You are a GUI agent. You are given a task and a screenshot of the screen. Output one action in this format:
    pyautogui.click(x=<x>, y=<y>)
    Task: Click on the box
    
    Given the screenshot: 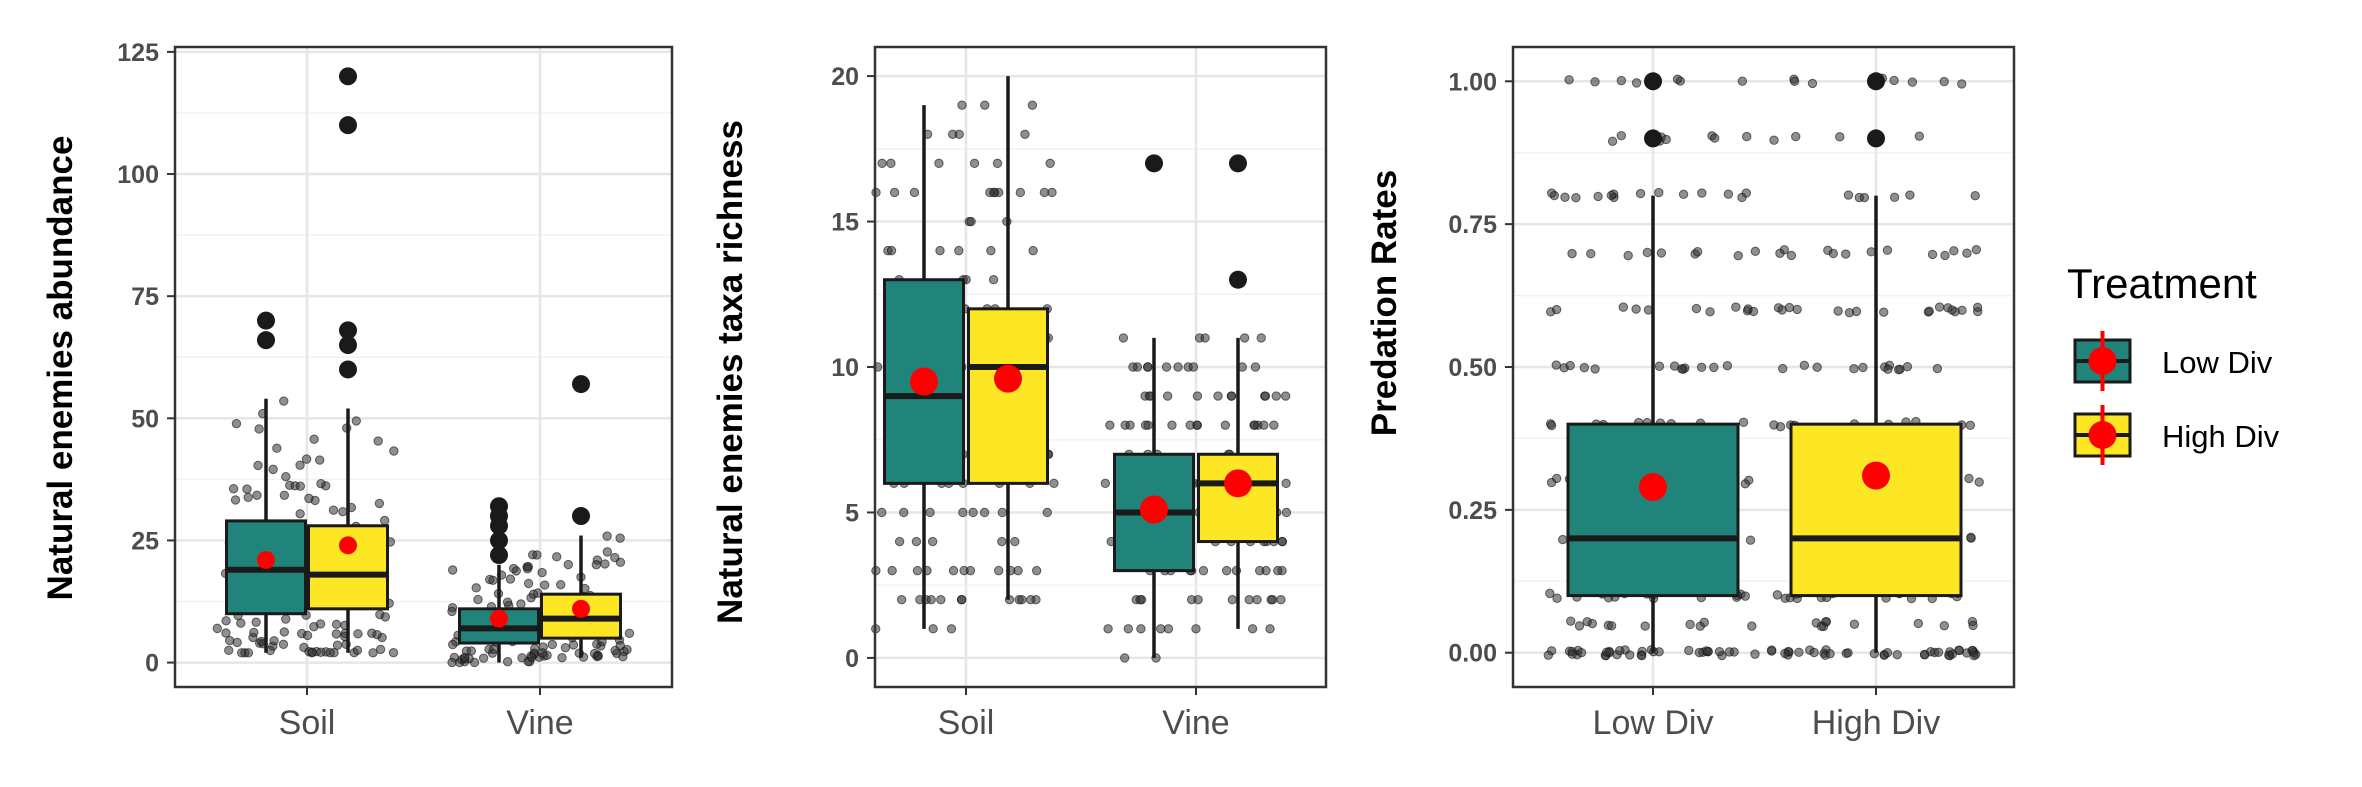 What is the action you would take?
    pyautogui.click(x=1238, y=498)
    